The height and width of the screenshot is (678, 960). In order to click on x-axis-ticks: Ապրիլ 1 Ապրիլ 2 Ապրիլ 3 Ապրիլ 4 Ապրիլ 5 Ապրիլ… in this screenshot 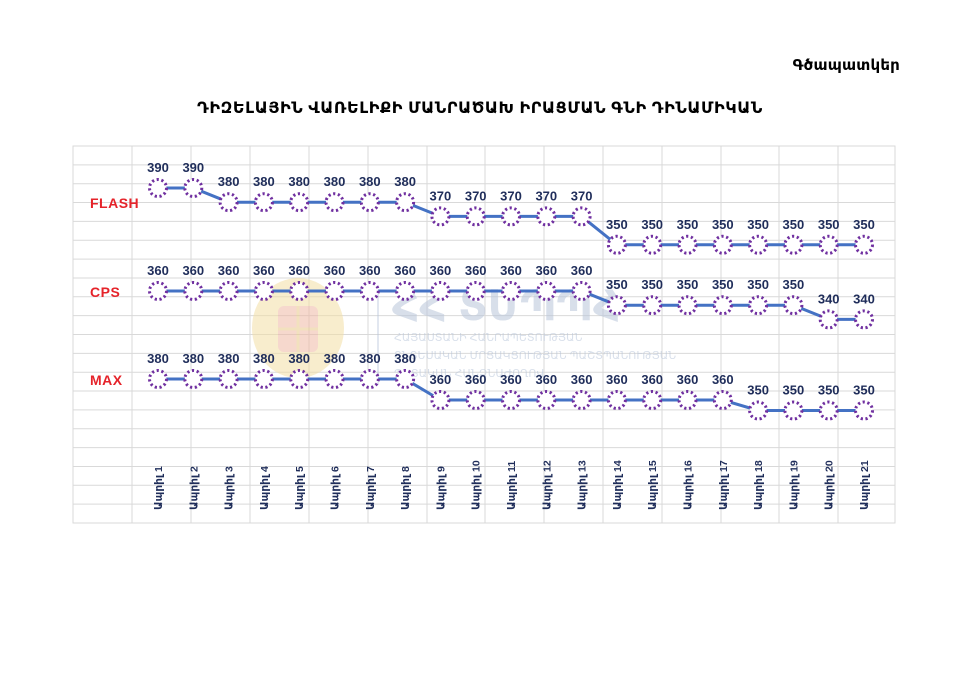, I will do `click(512, 485)`.